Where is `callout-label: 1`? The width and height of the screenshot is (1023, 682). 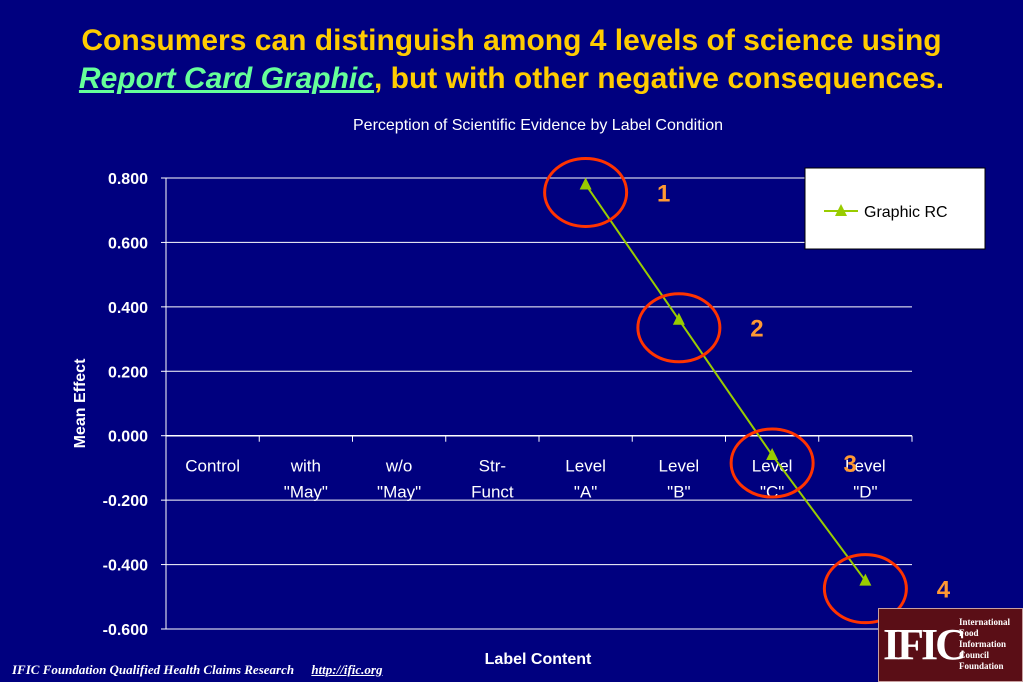 callout-label: 1 is located at coordinates (663, 193).